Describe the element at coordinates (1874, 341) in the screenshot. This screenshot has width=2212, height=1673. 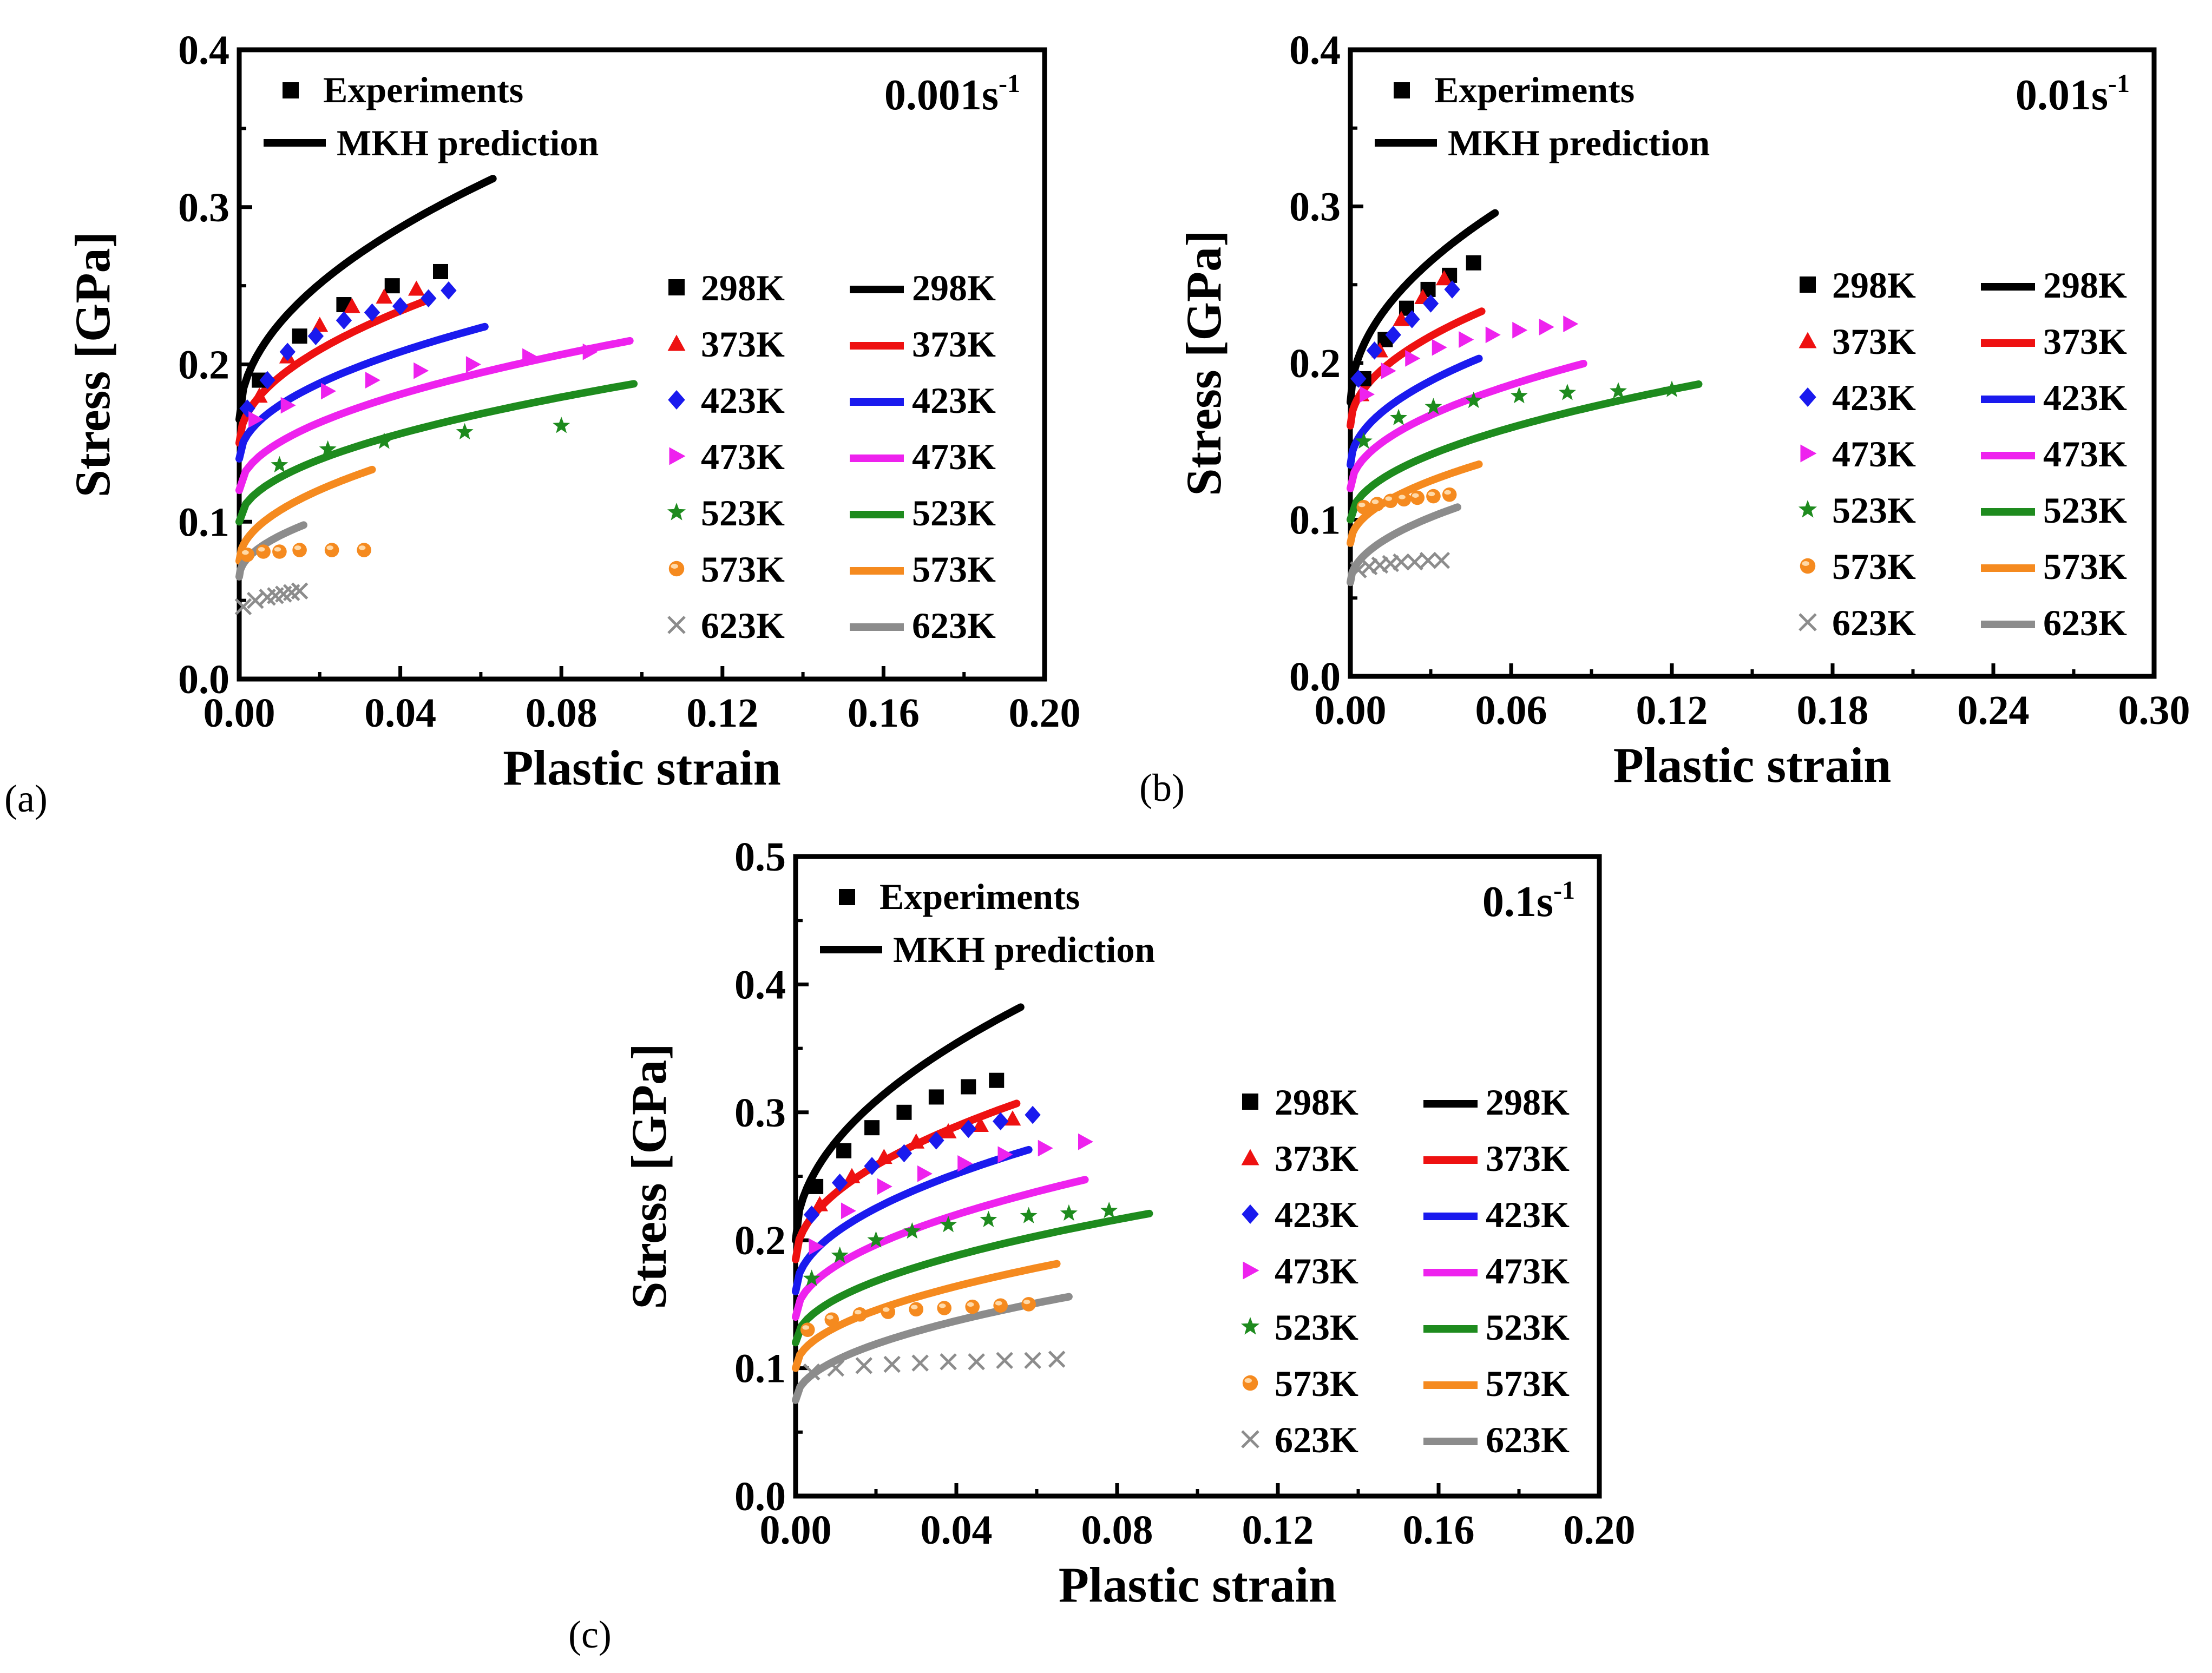
I see `legend-exp-label-373K: 373K` at that location.